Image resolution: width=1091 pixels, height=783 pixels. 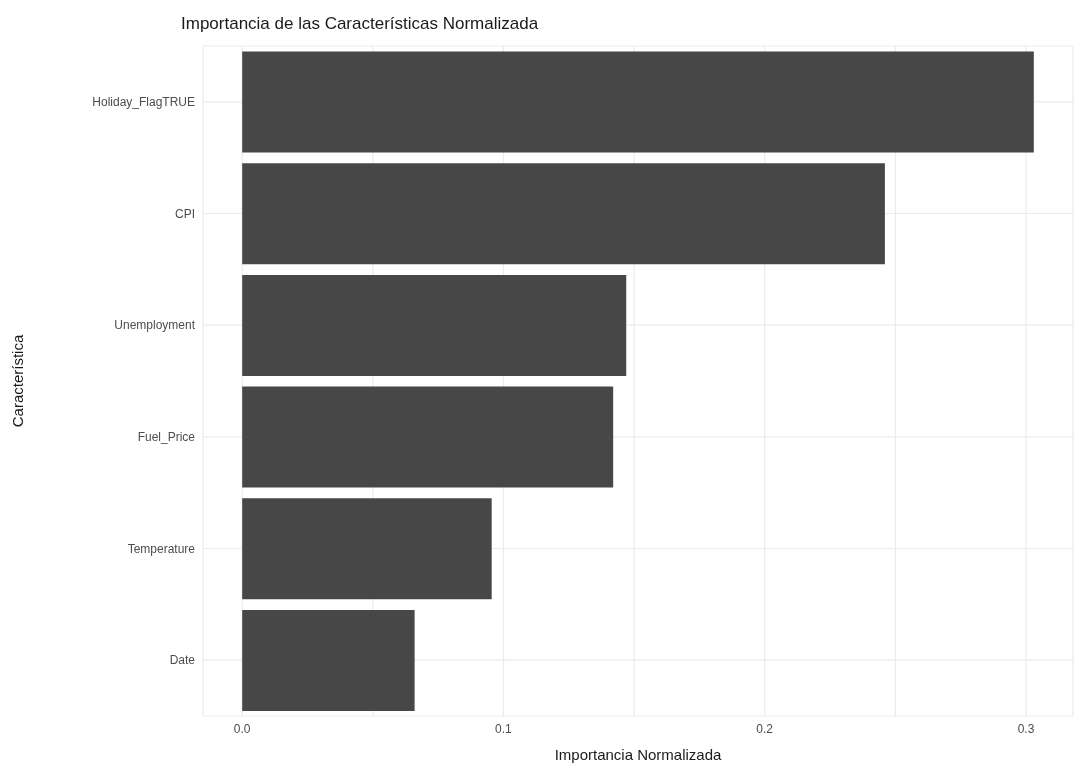 What do you see at coordinates (242, 728) in the screenshot?
I see `x-tick-label: 0.0` at bounding box center [242, 728].